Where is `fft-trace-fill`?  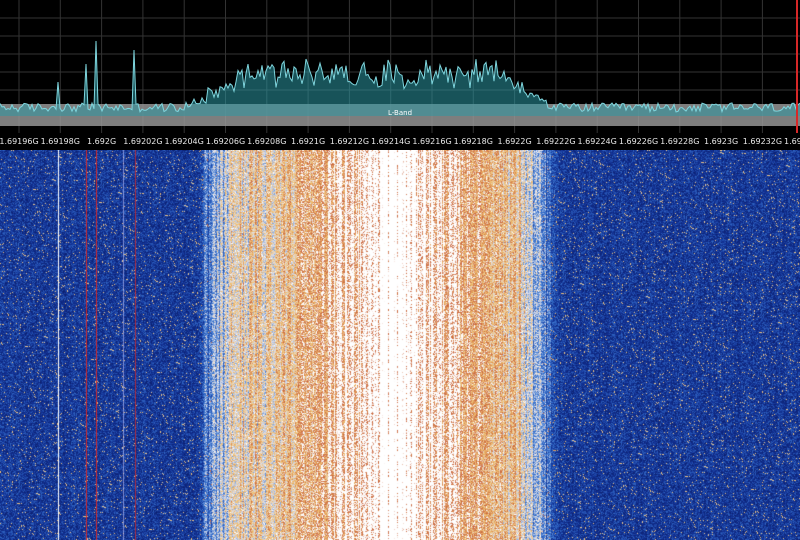 fft-trace-fill is located at coordinates (400, 78).